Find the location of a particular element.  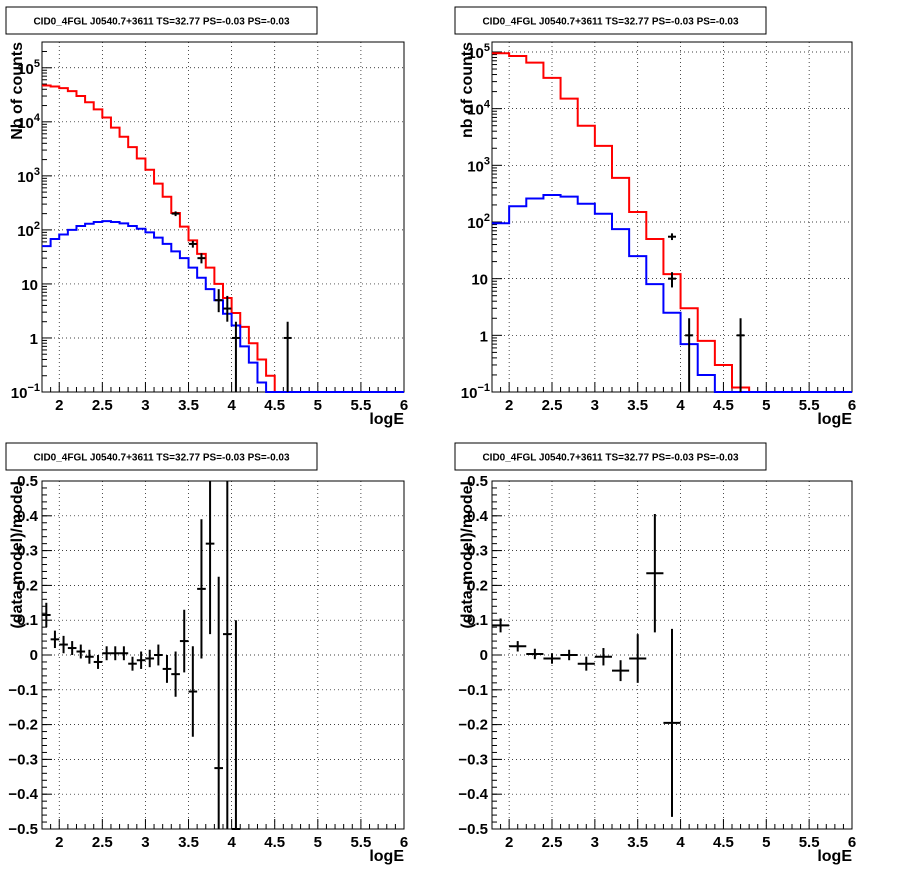

y-axis-label: Nb of counts is located at coordinates (17, 91).